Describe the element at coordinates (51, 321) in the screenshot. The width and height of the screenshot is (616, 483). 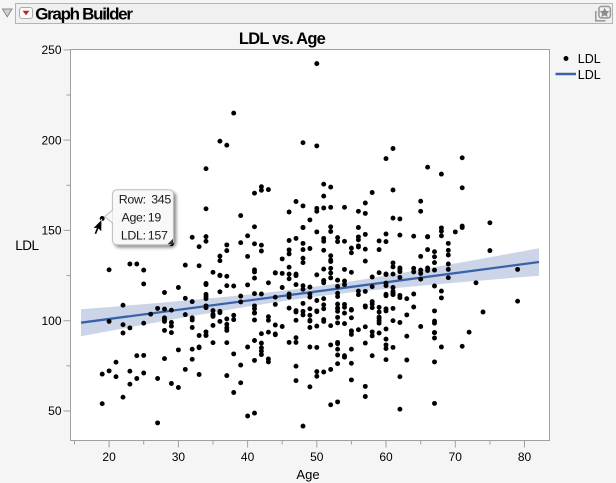
I see `svg-text: 100` at that location.